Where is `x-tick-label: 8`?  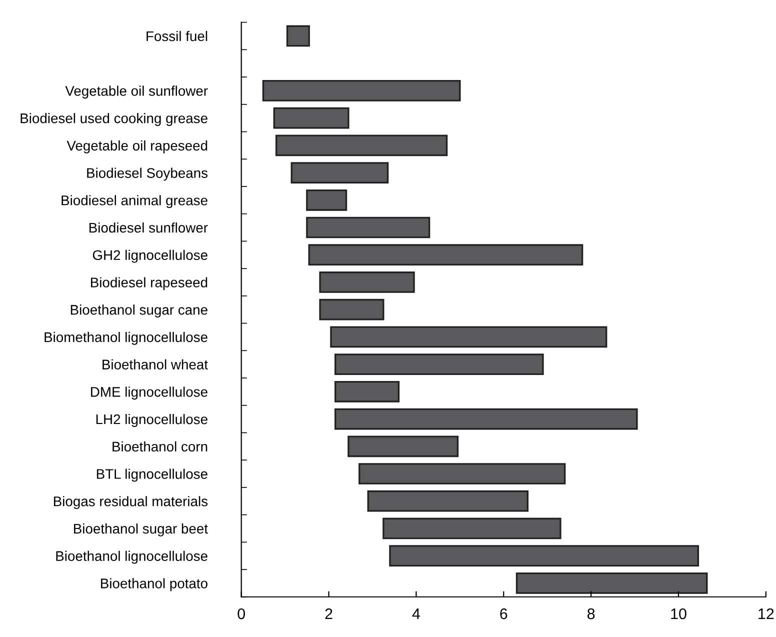
x-tick-label: 8 is located at coordinates (591, 614).